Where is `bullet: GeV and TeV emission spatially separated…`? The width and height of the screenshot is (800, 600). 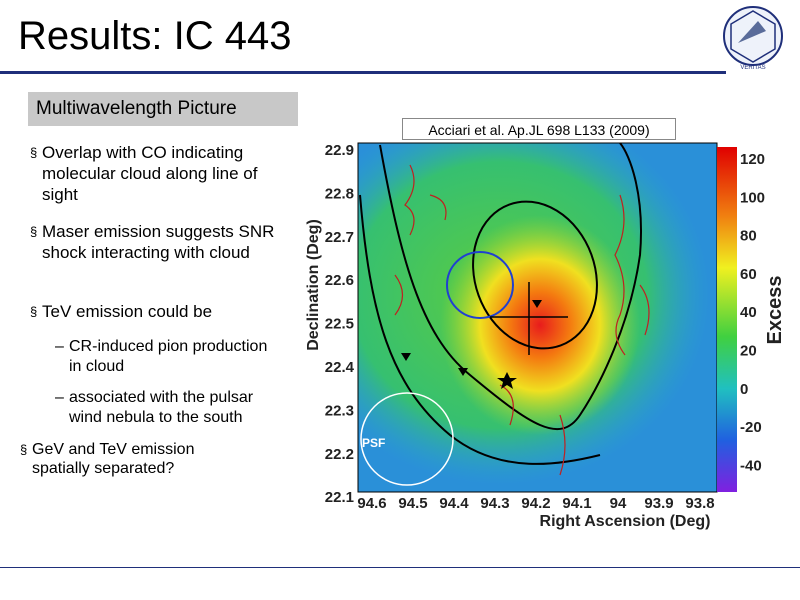
bullet: GeV and TeV emission spatially separated… is located at coordinates (136, 459).